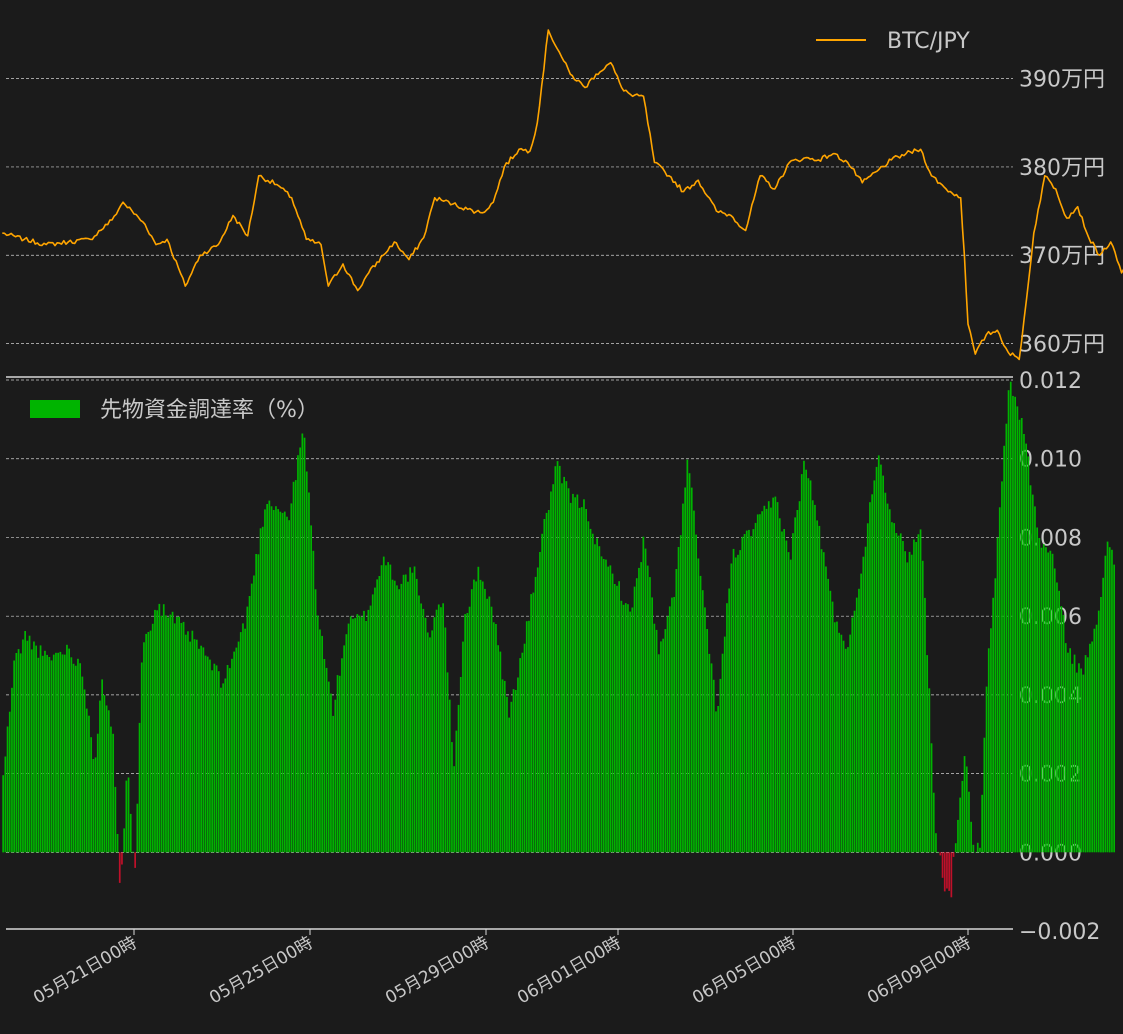 The image size is (1123, 1034). What do you see at coordinates (928, 41) in the screenshot?
I see `price-legend-label: BTC/JPY` at bounding box center [928, 41].